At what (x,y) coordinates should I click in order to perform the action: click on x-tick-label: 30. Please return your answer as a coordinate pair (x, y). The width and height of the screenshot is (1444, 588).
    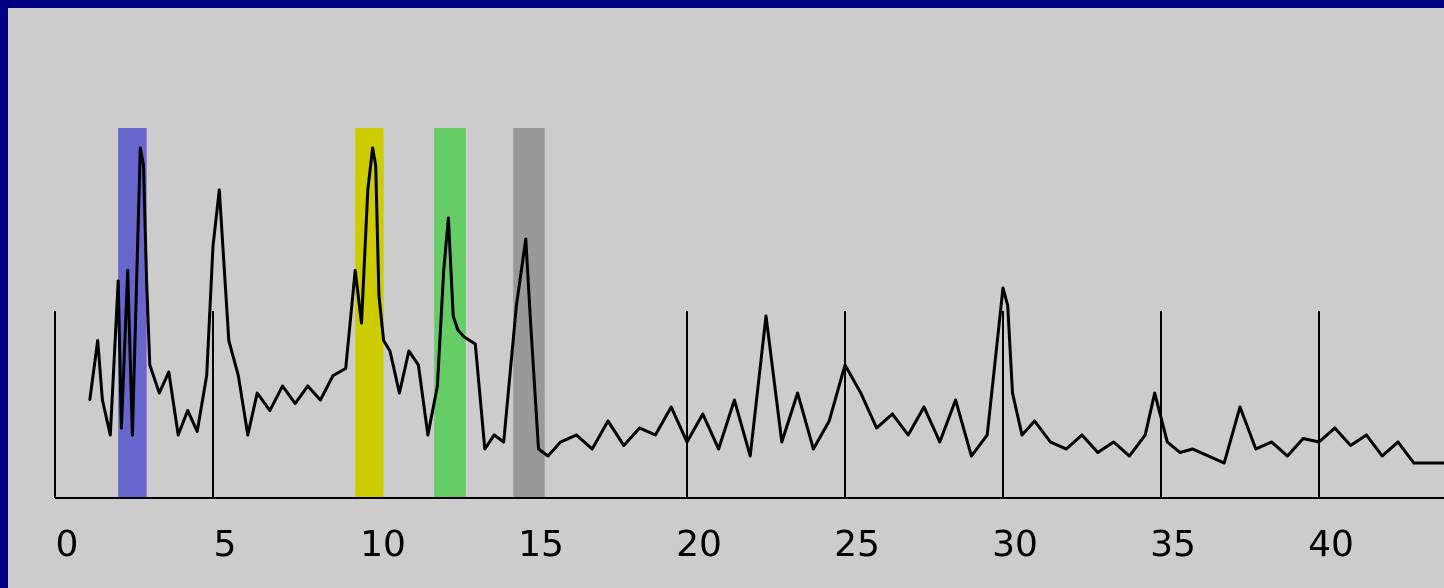
    Looking at the image, I should click on (1015, 544).